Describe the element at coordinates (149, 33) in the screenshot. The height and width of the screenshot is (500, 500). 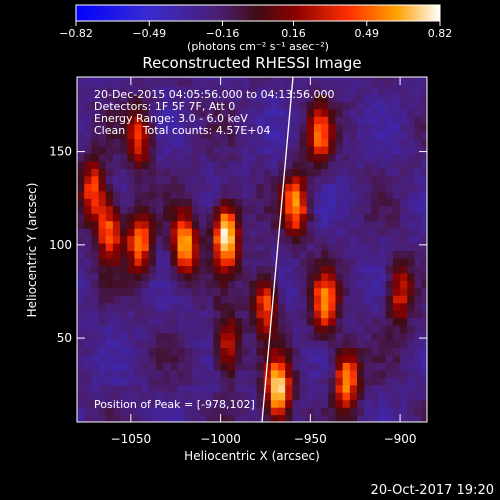
I see `colorbar-tick-label: −0.49` at that location.